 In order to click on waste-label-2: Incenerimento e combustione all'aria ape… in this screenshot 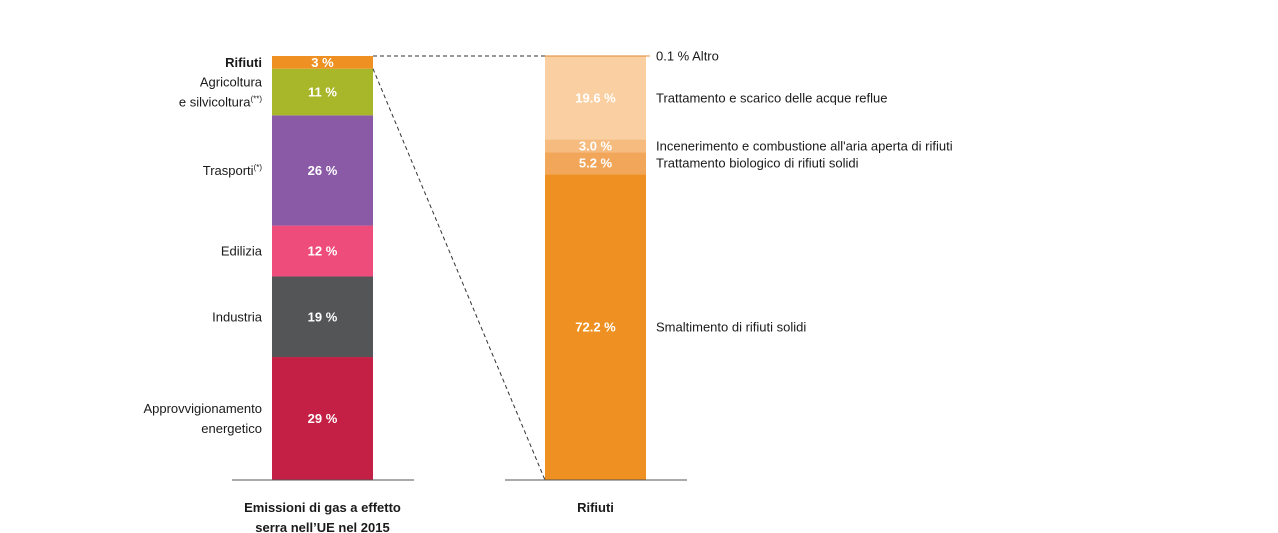, I will do `click(804, 145)`.